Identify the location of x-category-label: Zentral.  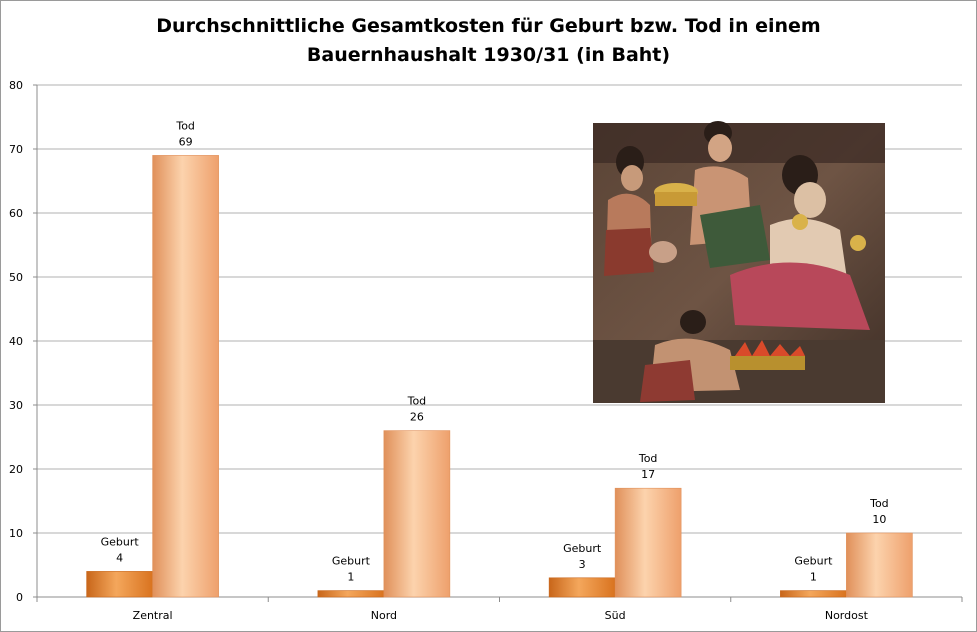
(153, 615).